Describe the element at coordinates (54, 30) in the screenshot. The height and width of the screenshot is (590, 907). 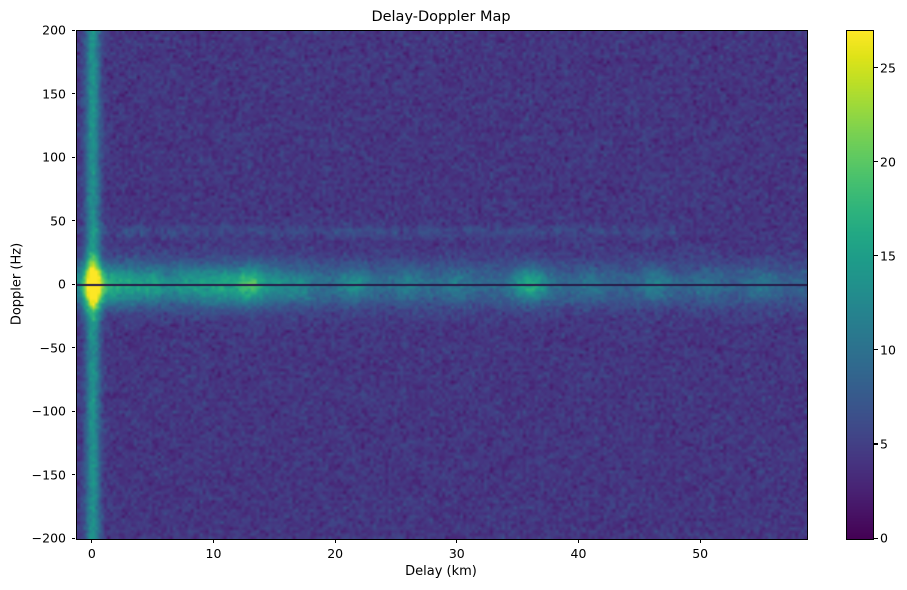
I see `y-tick-label: 200` at that location.